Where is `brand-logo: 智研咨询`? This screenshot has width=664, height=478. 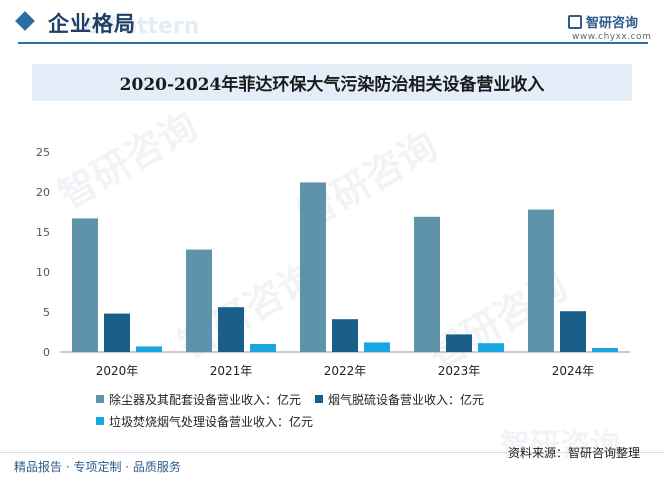
brand-logo: 智研咨询 is located at coordinates (603, 21).